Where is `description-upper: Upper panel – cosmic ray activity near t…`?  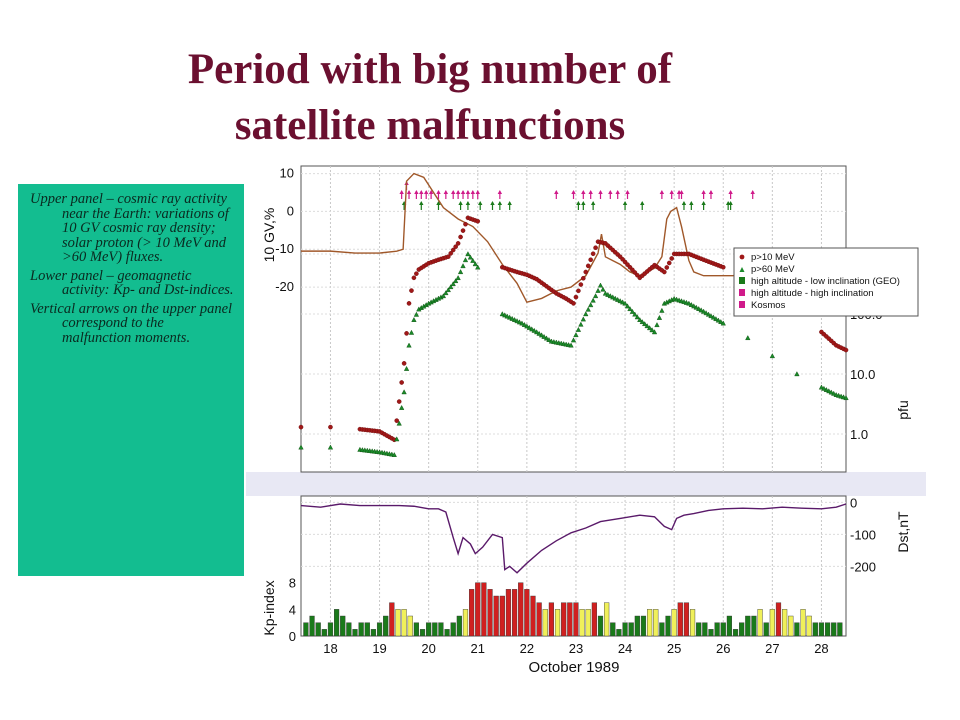
description-upper: Upper panel – cosmic ray activity near t… is located at coordinates (129, 228).